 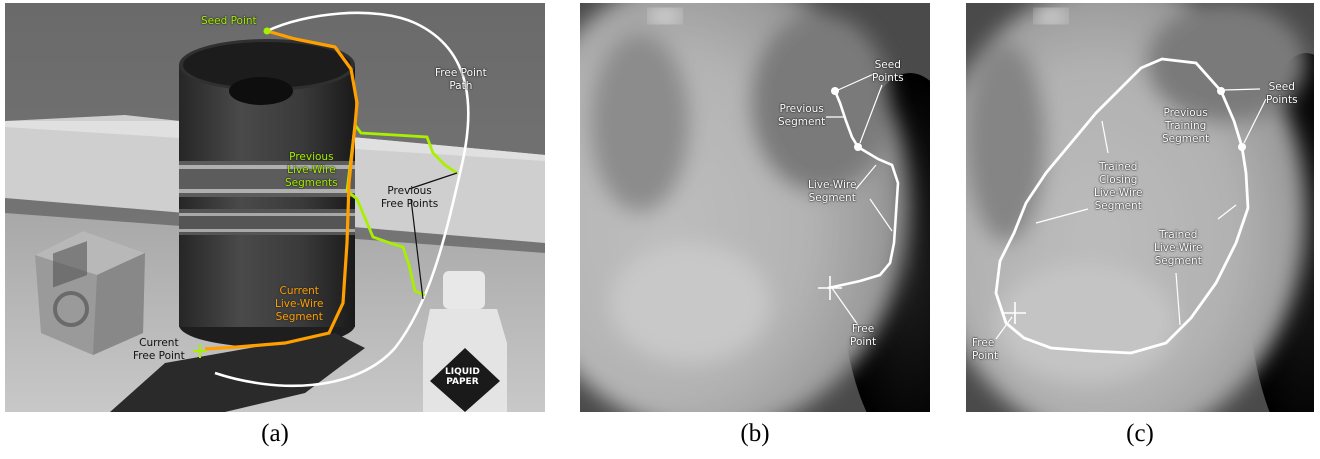 I want to click on panel-c-closed-contour, so click(x=1122, y=206).